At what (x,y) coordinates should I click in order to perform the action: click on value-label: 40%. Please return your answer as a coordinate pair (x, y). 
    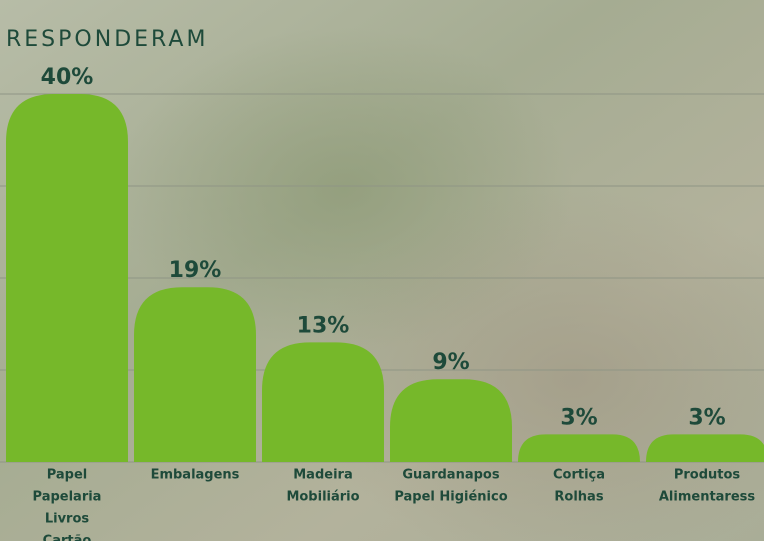
    Looking at the image, I should click on (67, 77).